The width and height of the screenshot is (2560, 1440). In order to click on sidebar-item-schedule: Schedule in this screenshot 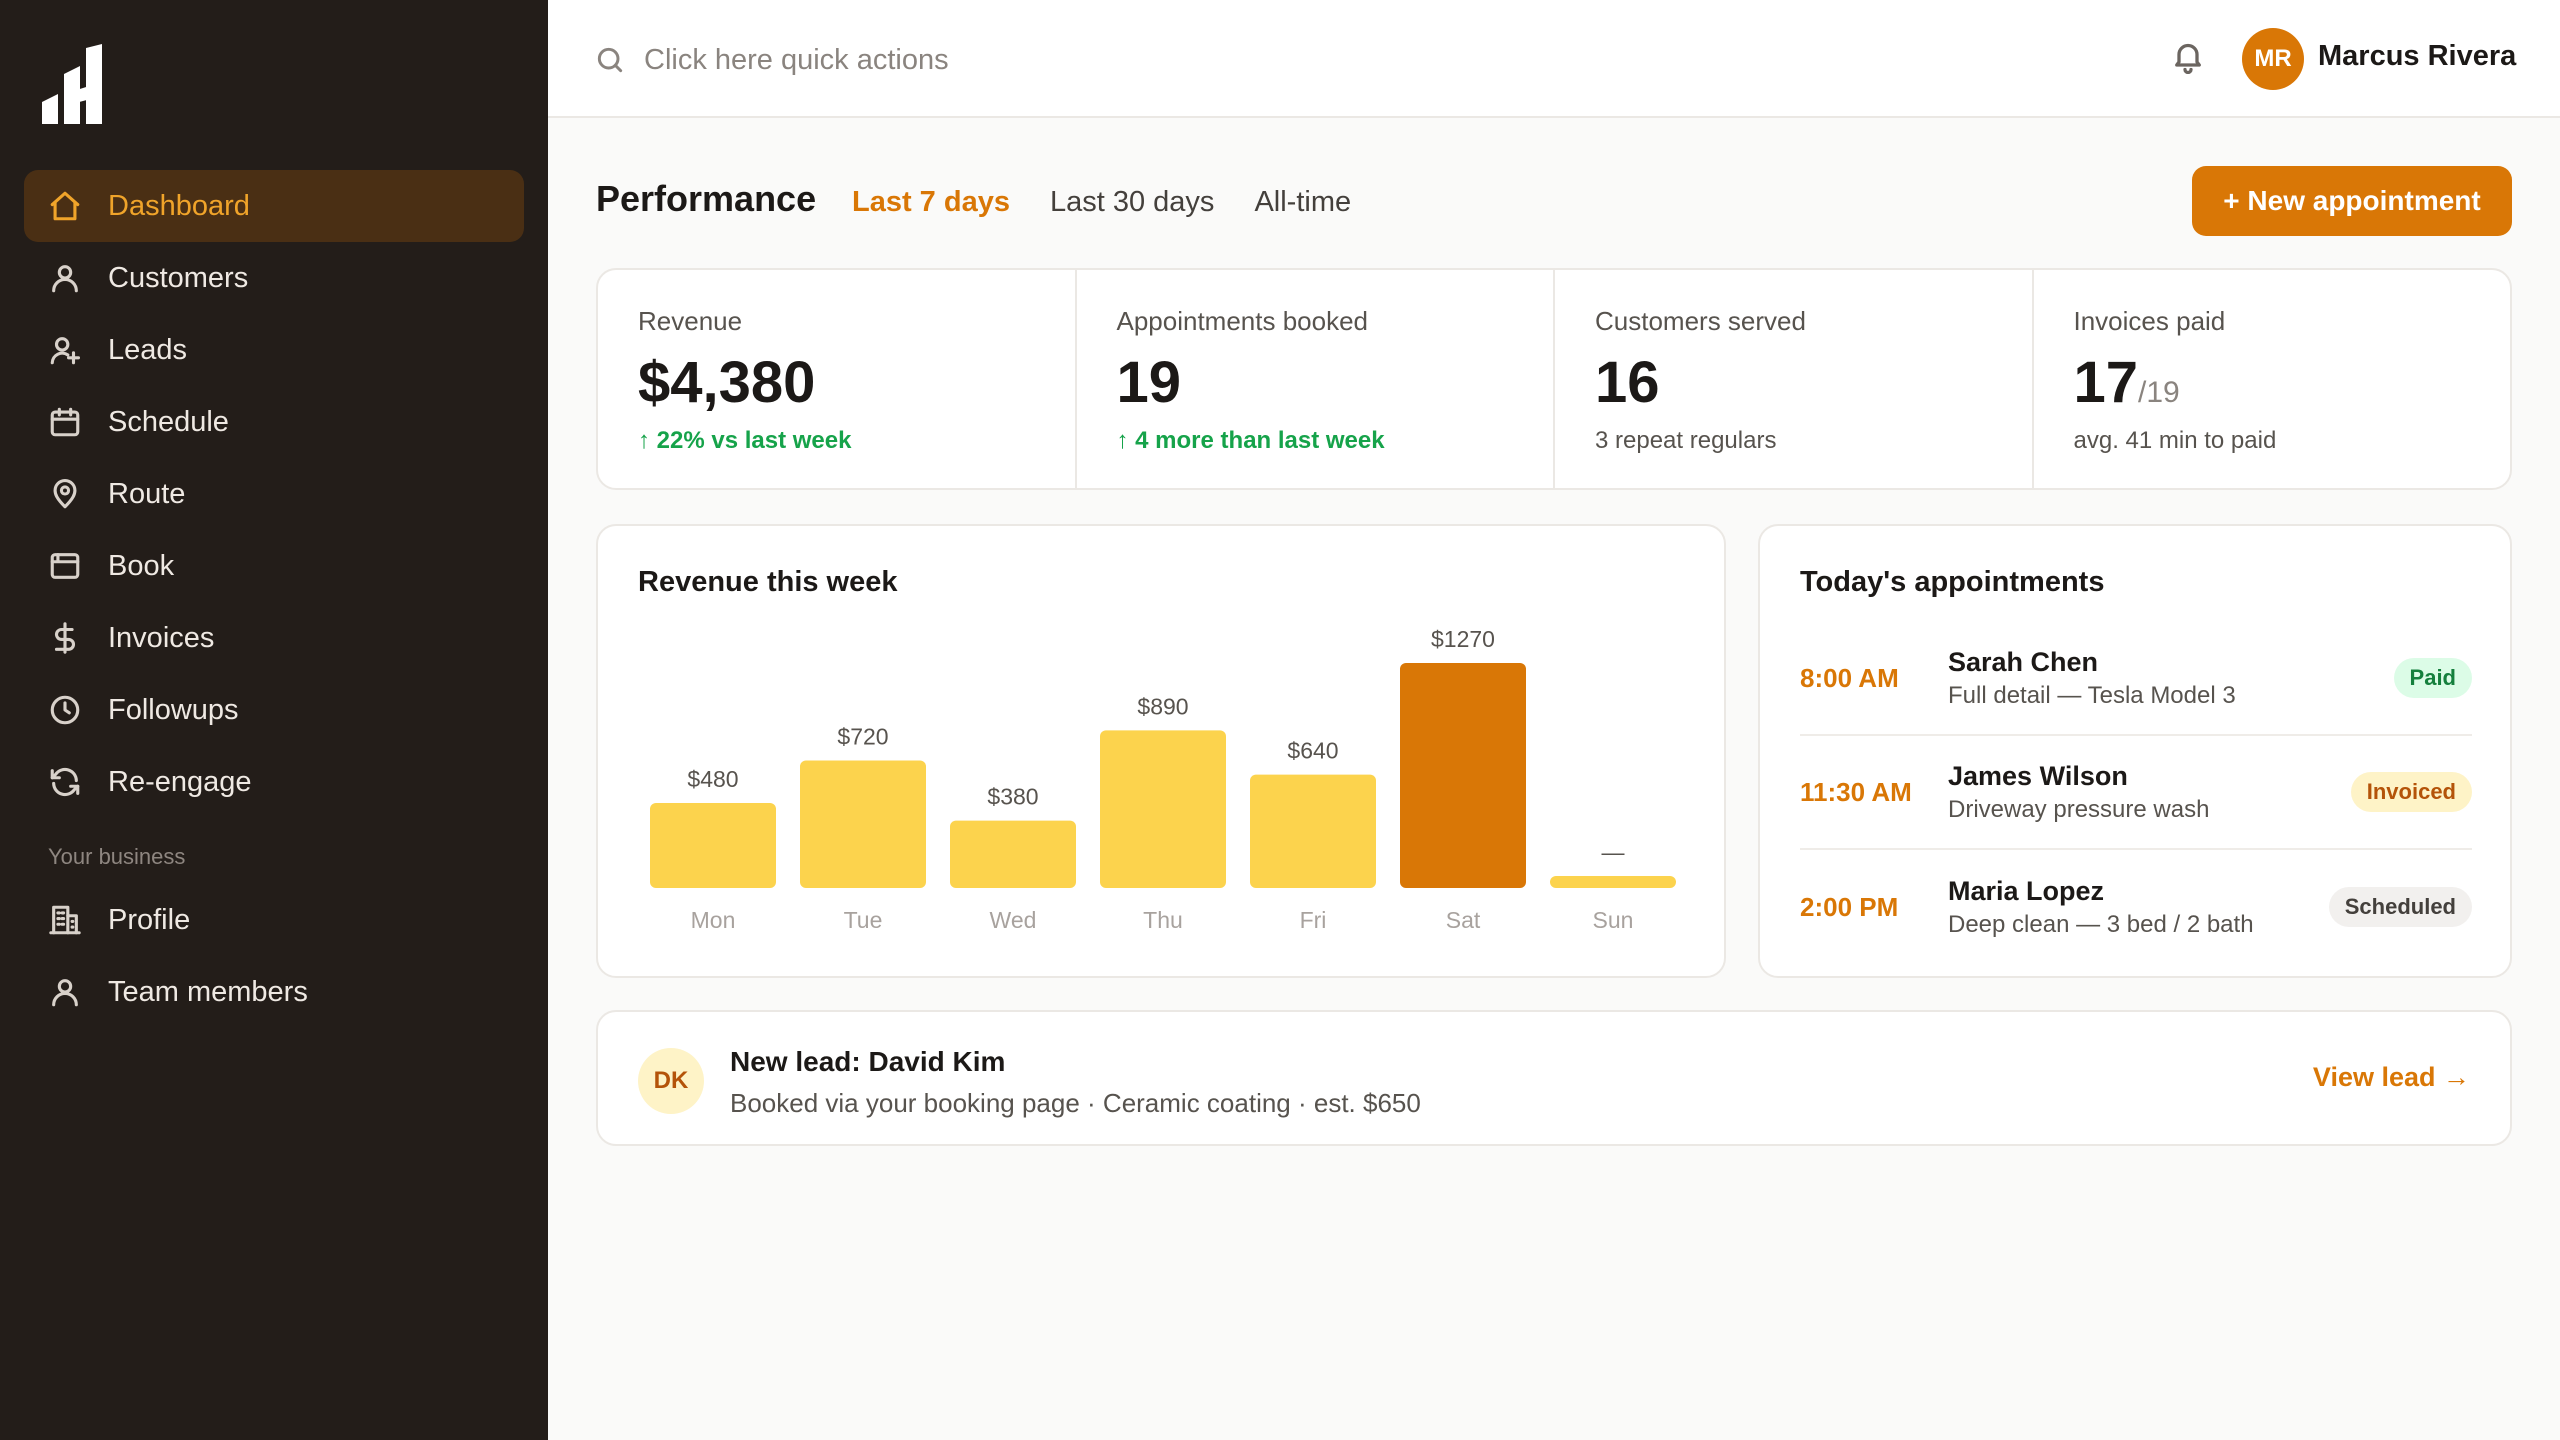, I will do `click(274, 422)`.